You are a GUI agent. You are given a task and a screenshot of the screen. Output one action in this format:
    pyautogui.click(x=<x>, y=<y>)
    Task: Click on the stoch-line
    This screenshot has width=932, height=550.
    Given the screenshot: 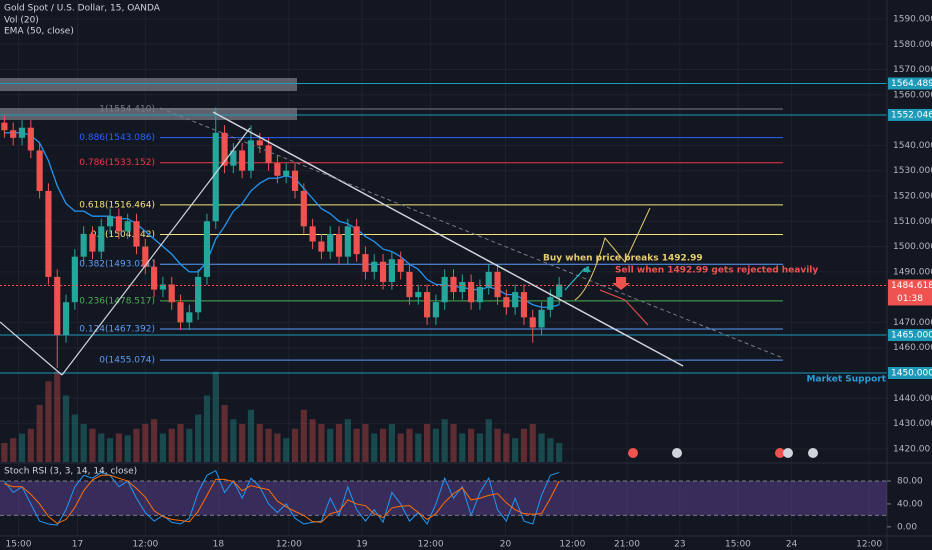 What is the action you would take?
    pyautogui.click(x=282, y=498)
    